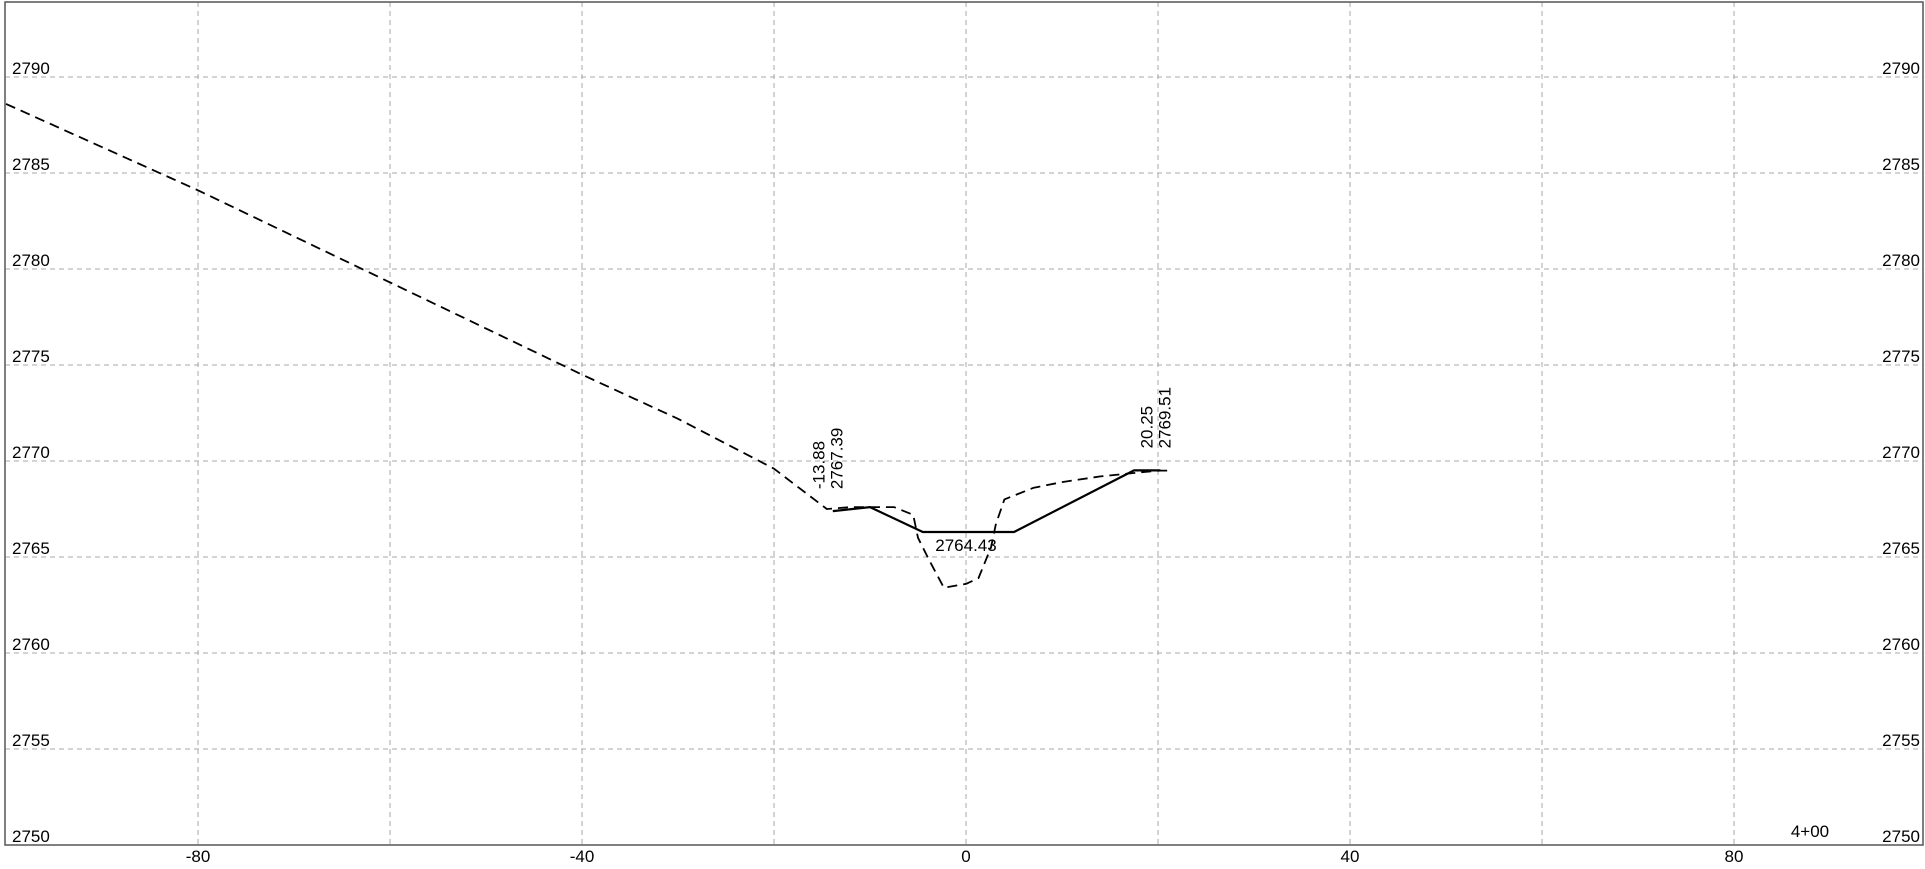 Image resolution: width=1925 pixels, height=869 pixels. I want to click on y-tick-label-left: 2760, so click(31, 644).